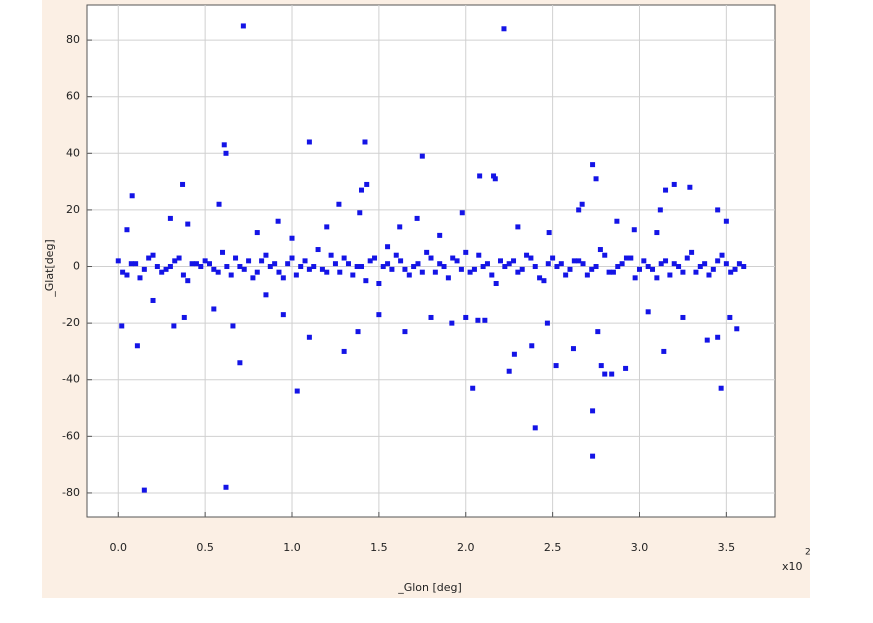 The height and width of the screenshot is (623, 873). I want to click on y-tick-label: 0, so click(76, 266).